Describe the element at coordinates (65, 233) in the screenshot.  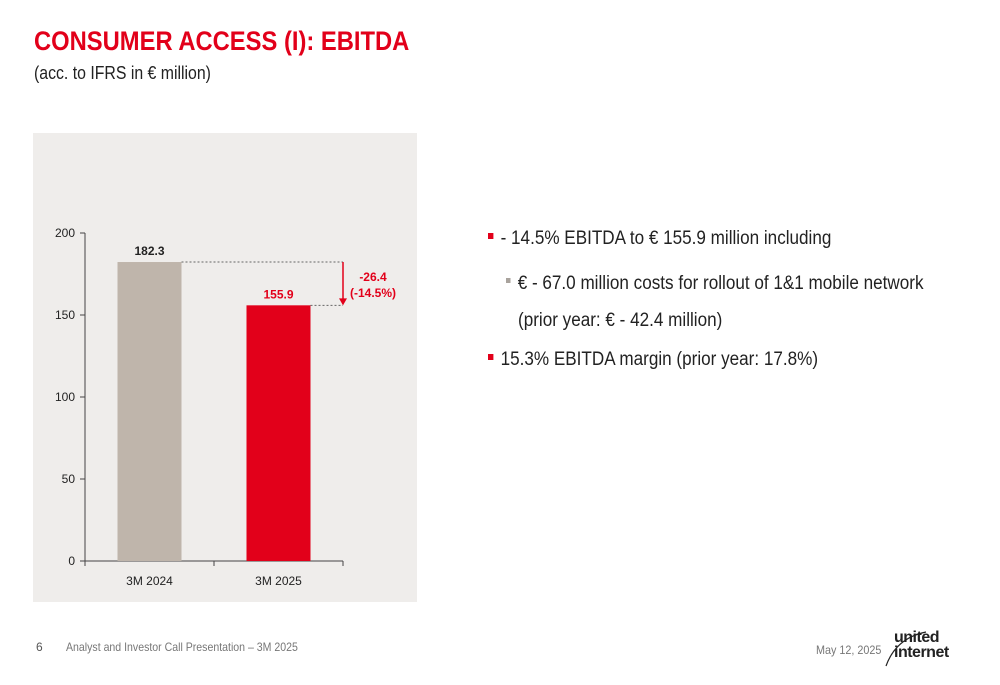
I see `y-tick-label: 200` at that location.